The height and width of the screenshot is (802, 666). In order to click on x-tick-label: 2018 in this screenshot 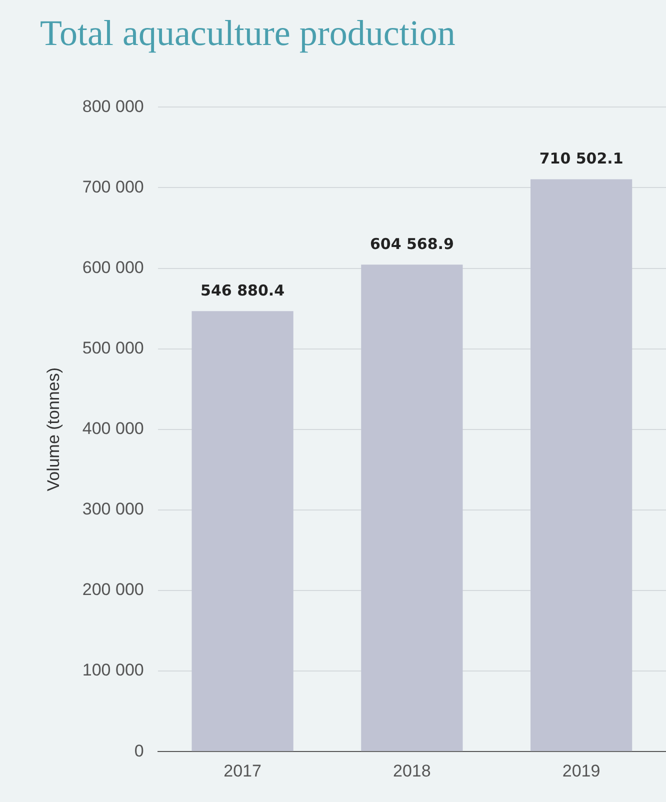, I will do `click(412, 770)`.